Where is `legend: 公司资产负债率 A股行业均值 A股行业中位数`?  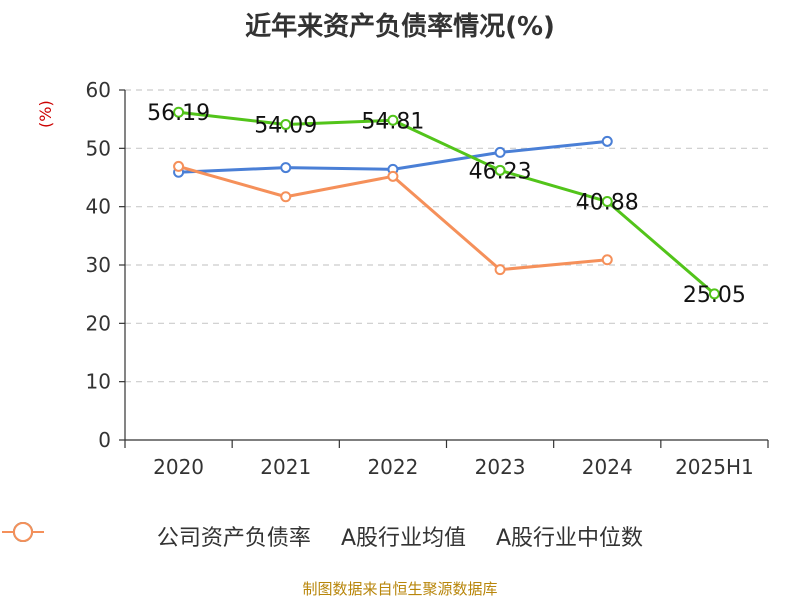 legend: 公司资产负债率 A股行业均值 A股行业中位数 is located at coordinates (400, 536).